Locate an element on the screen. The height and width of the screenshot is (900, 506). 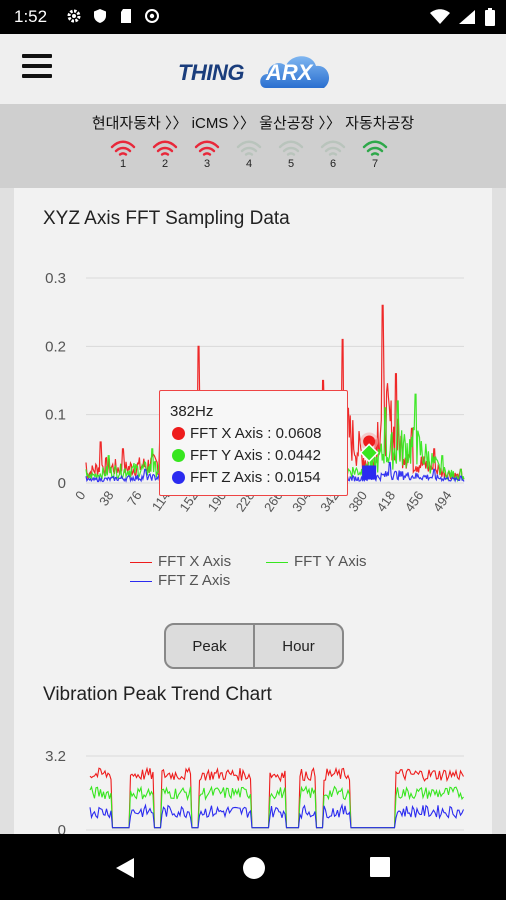
tooltip-row-y: FFT Y Axis : 0.0442 is located at coordinates (246, 455).